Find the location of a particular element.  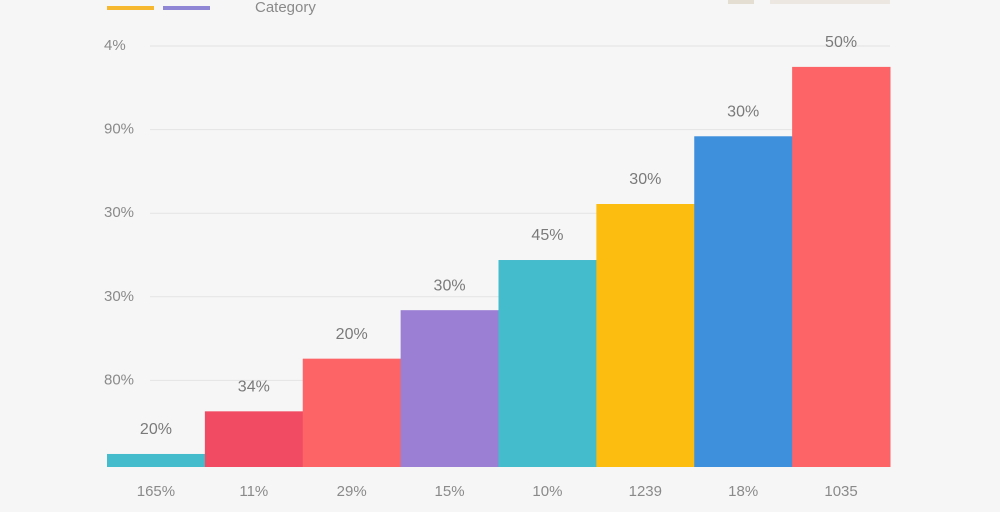

x-tick-label: 11% is located at coordinates (253, 491).